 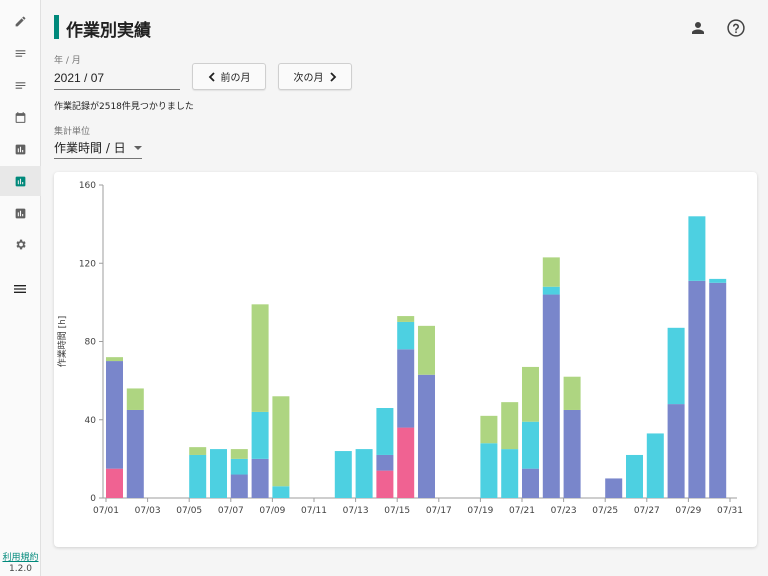 I want to click on y-axis-label: 作業時間 [h], so click(x=62, y=342).